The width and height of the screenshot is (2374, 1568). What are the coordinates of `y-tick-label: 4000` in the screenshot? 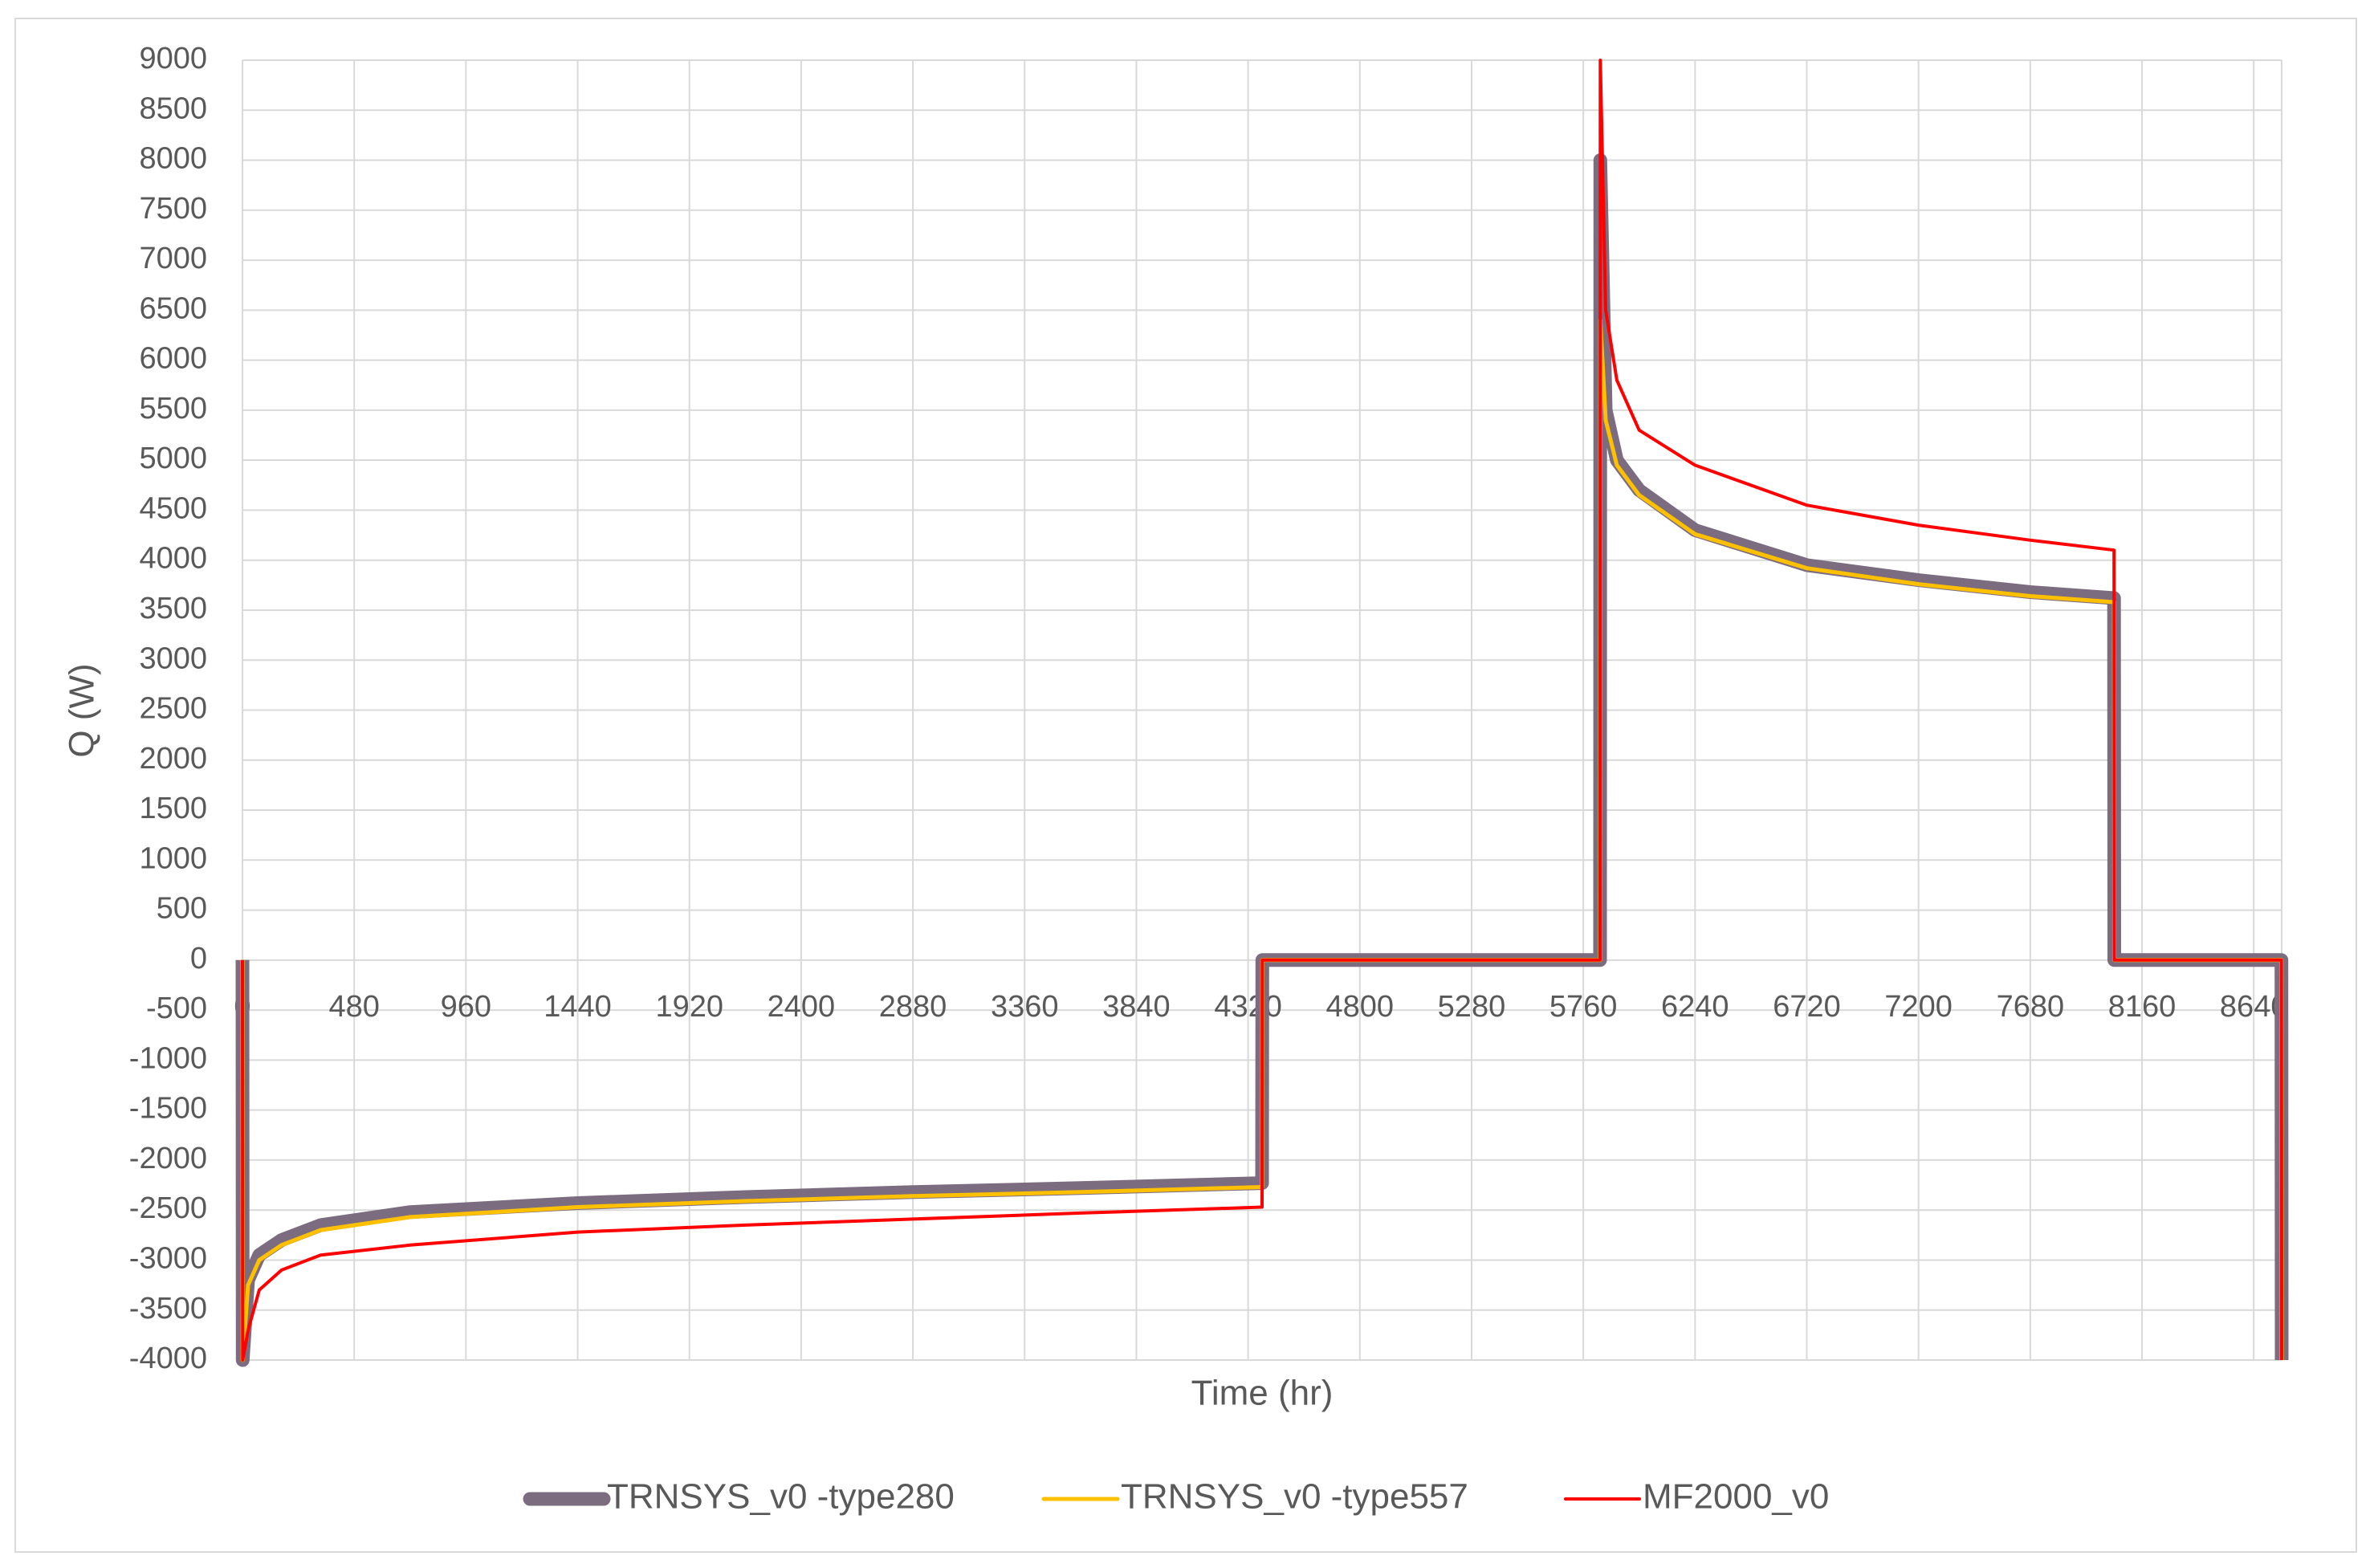 It's located at (173, 559).